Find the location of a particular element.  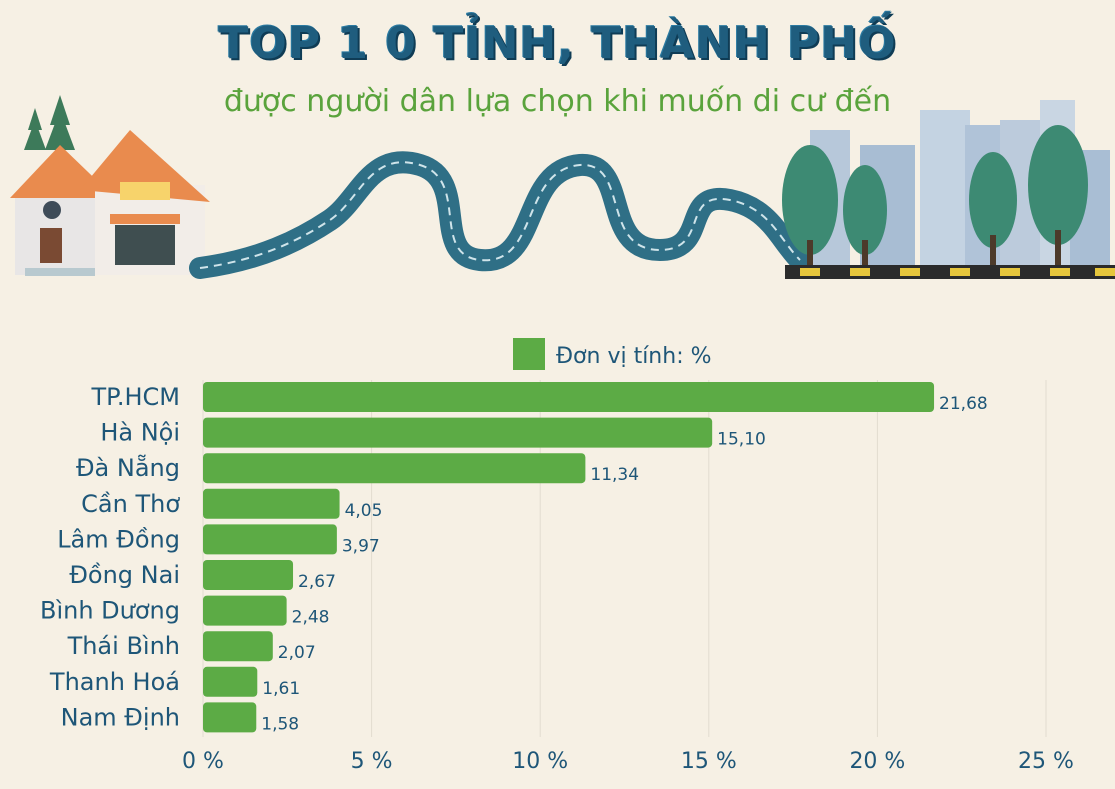

legend-label: Đơn vị tính: % is located at coordinates (634, 356).